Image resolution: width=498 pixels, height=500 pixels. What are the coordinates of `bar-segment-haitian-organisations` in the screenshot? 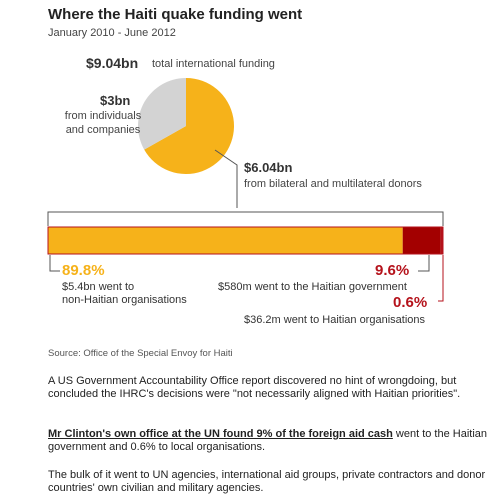 It's located at (441, 240).